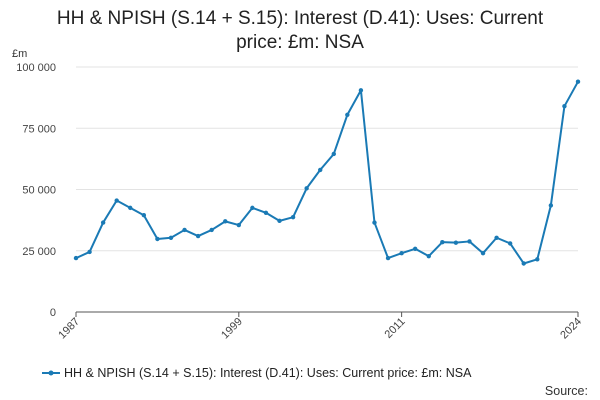  What do you see at coordinates (395, 328) in the screenshot?
I see `x-tick-label: 2011` at bounding box center [395, 328].